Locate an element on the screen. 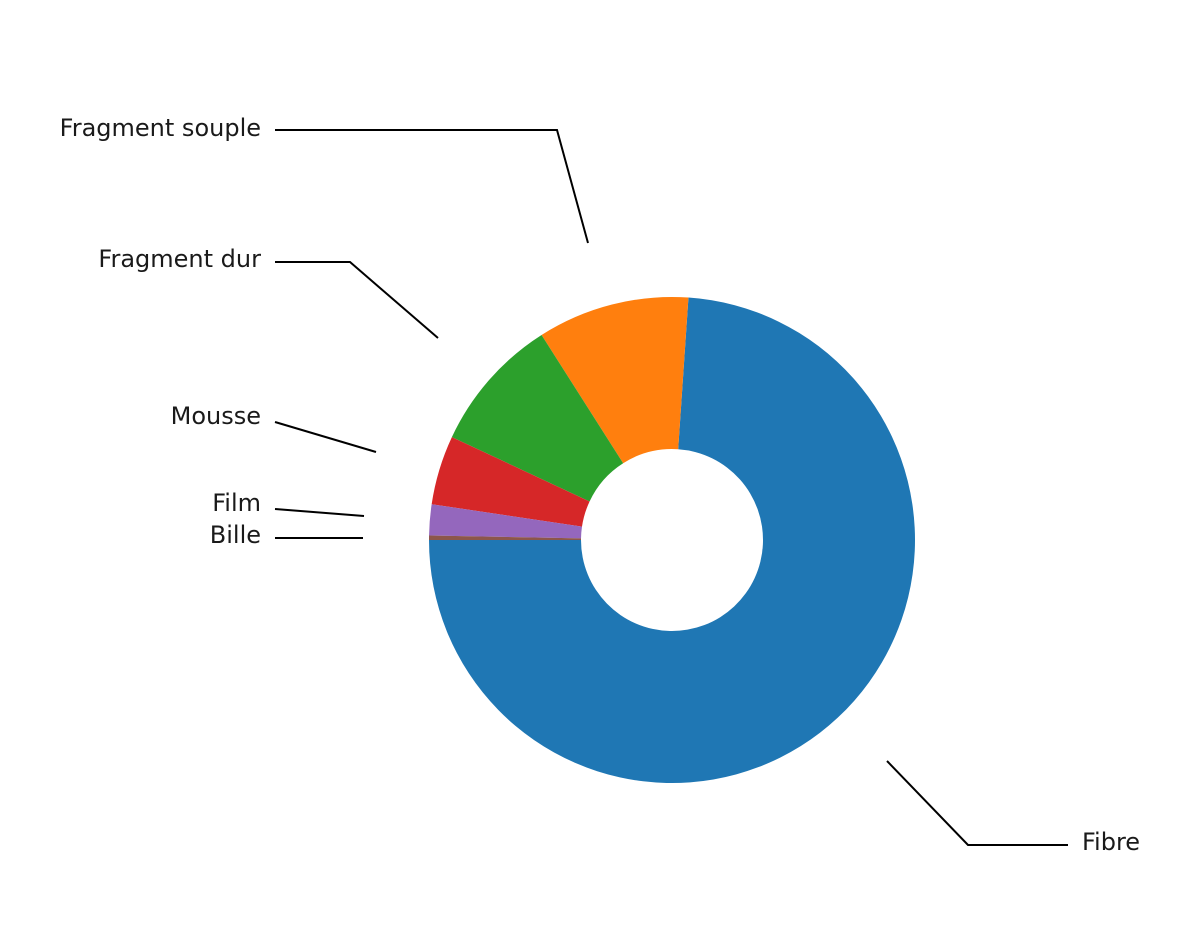  leader-line-film is located at coordinates (319, 512).